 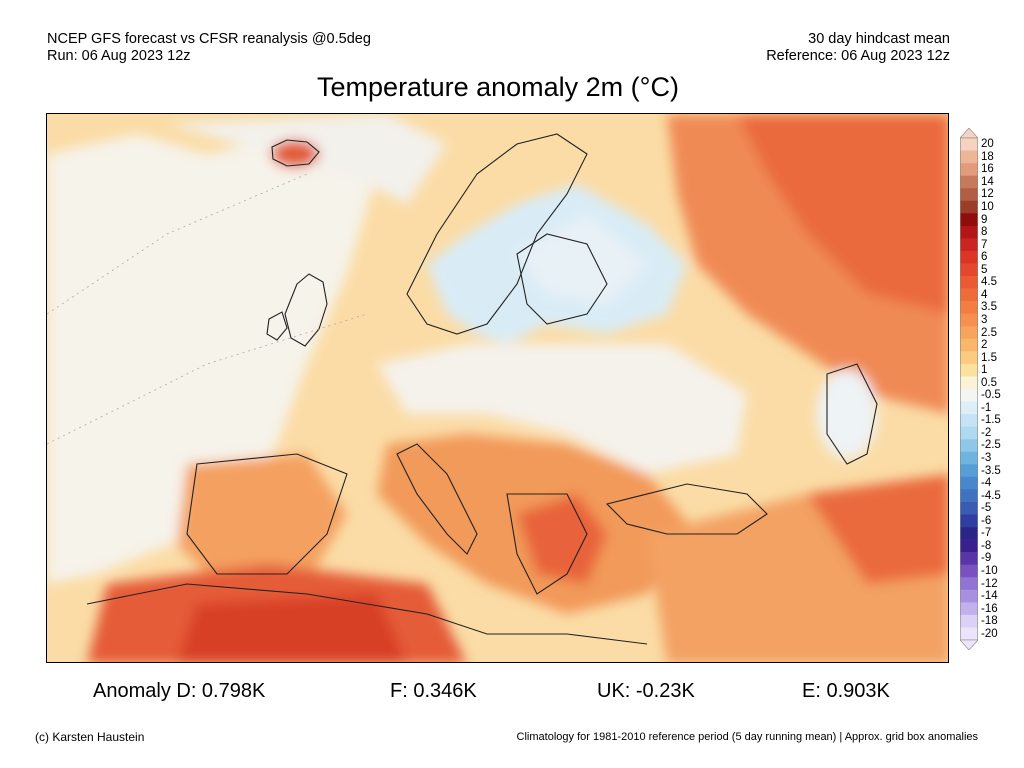 I want to click on baltic-coast, so click(x=562, y=279).